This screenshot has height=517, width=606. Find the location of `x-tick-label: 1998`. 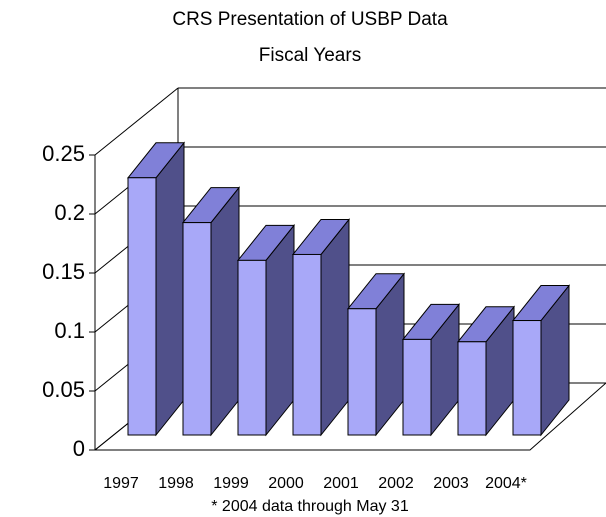

x-tick-label: 1998 is located at coordinates (176, 483).